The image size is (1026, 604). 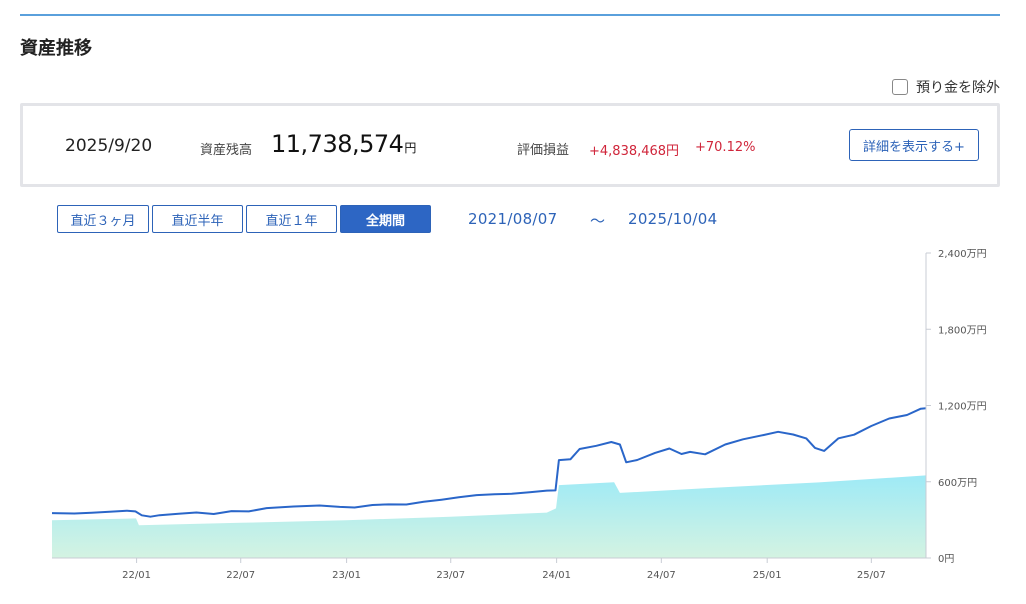 I want to click on y-tick-label: 1,200万円, so click(x=962, y=407).